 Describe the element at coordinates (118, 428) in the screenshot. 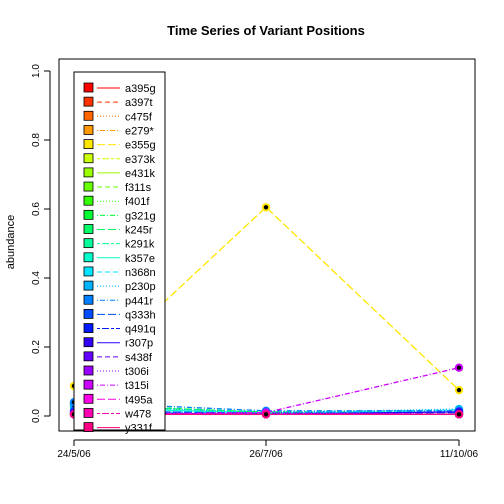

I see `legend-item: y331f` at that location.